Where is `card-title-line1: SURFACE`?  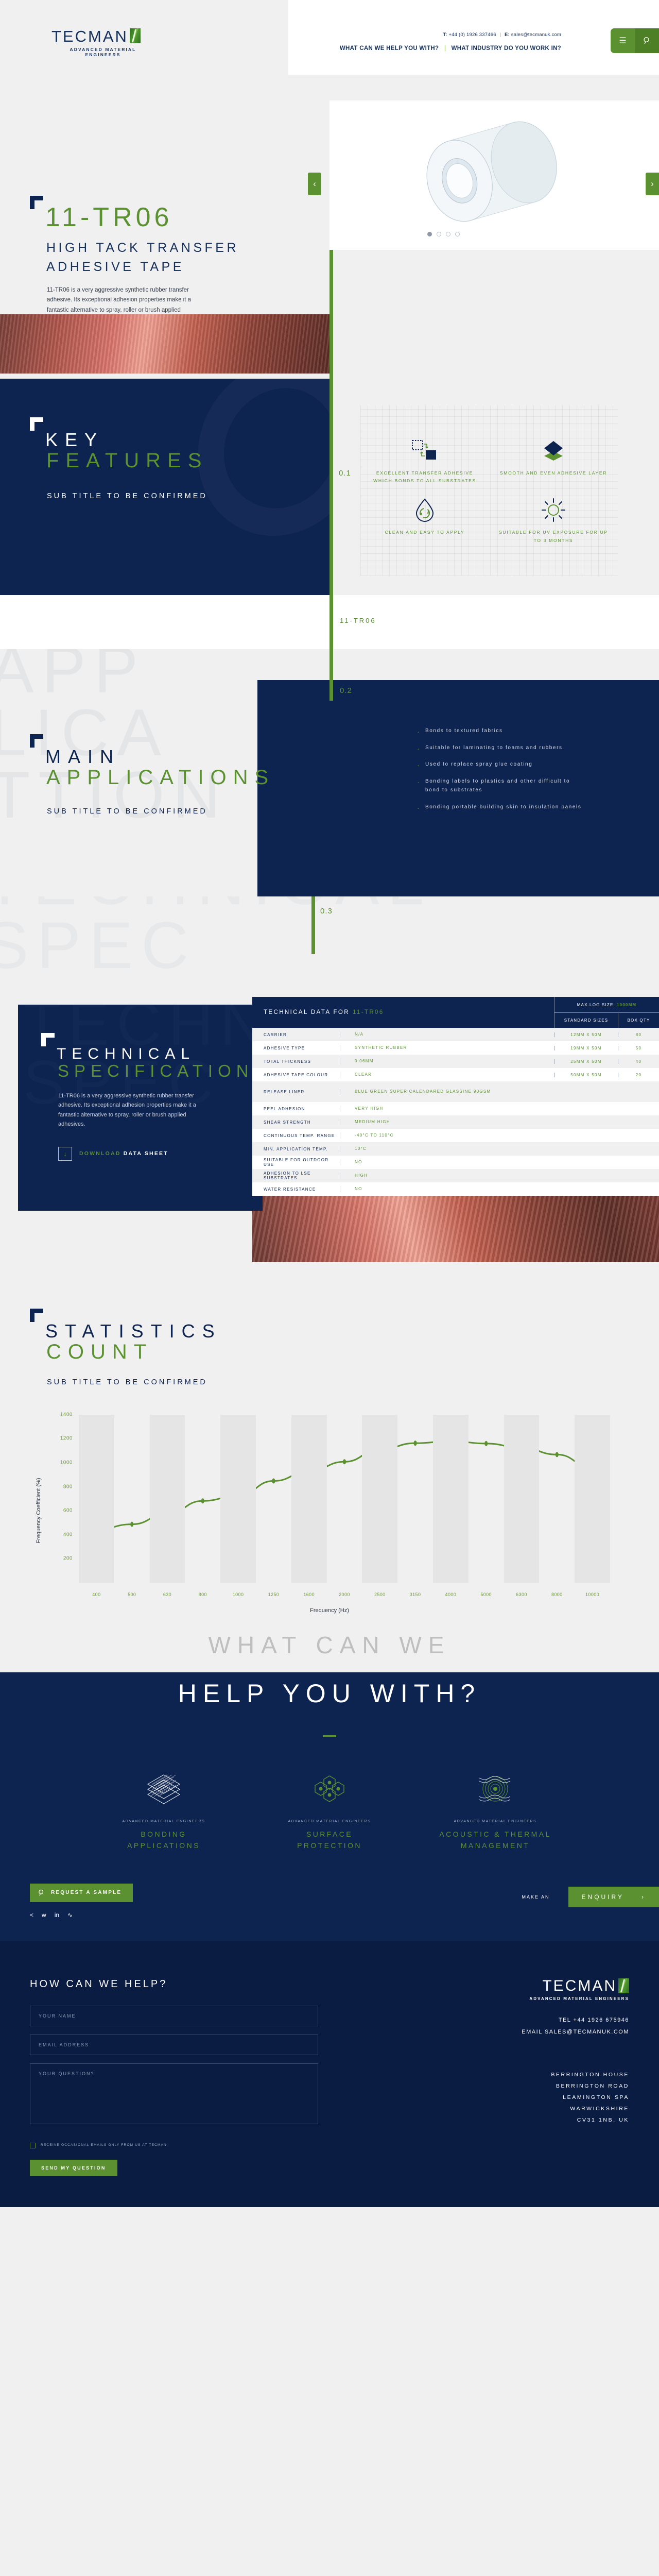
card-title-line1: SURFACE is located at coordinates (329, 1833).